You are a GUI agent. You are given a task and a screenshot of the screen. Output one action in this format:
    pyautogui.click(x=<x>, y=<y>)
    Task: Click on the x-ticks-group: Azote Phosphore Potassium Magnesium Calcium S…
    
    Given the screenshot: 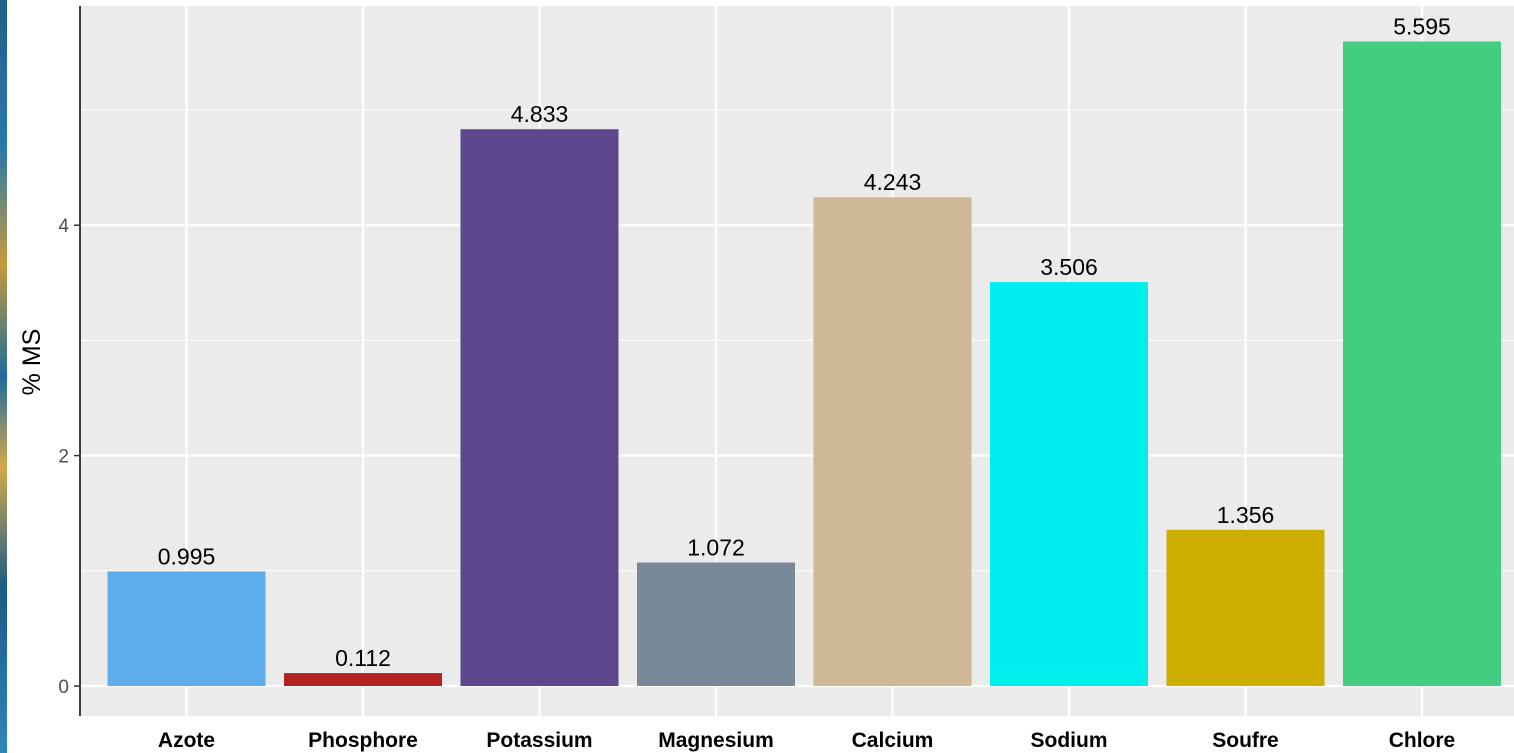 What is the action you would take?
    pyautogui.click(x=806, y=740)
    